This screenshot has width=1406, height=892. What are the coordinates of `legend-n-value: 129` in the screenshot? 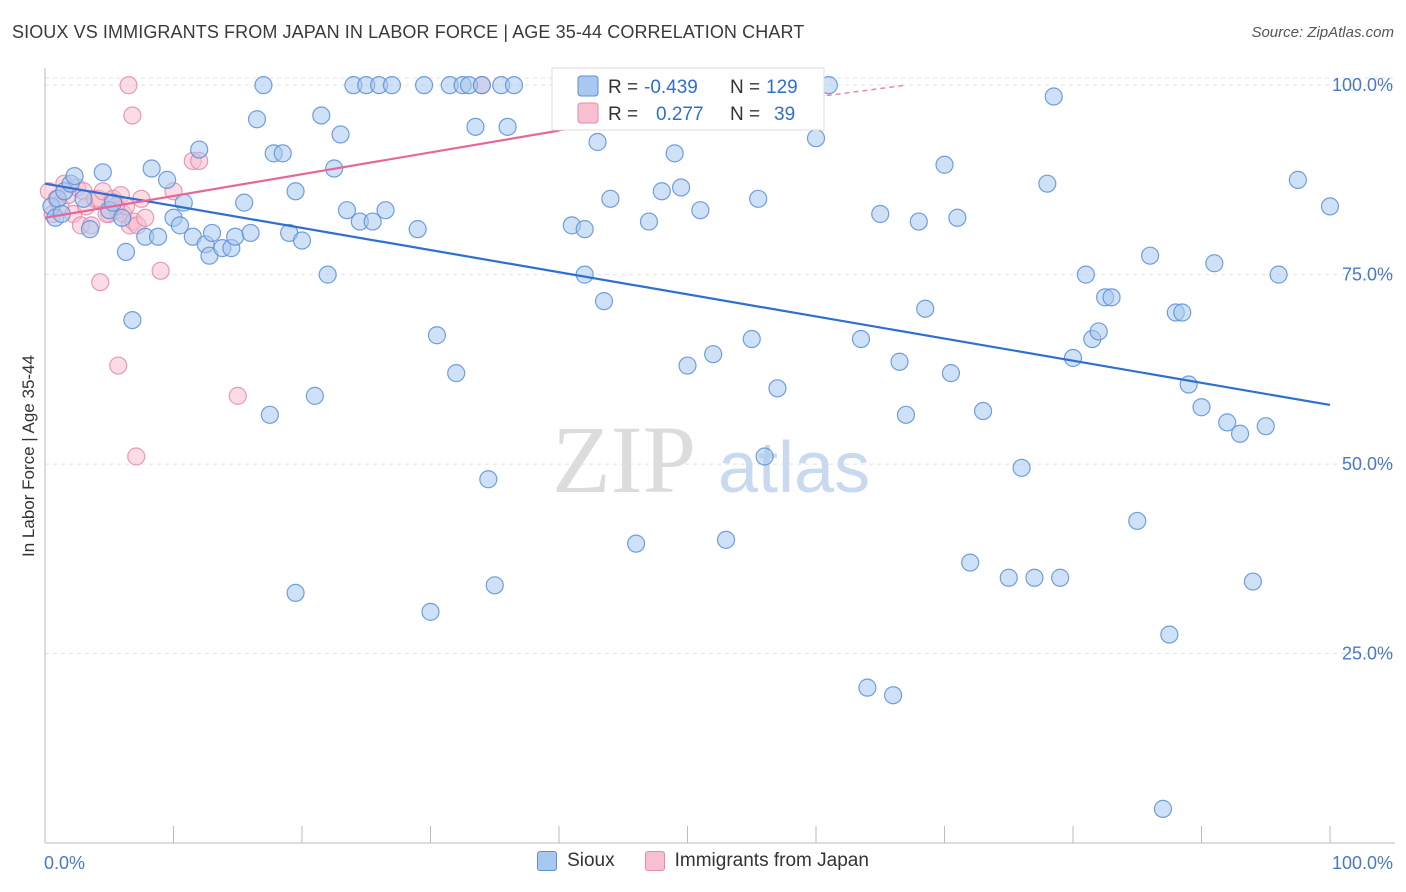 It's located at (782, 87).